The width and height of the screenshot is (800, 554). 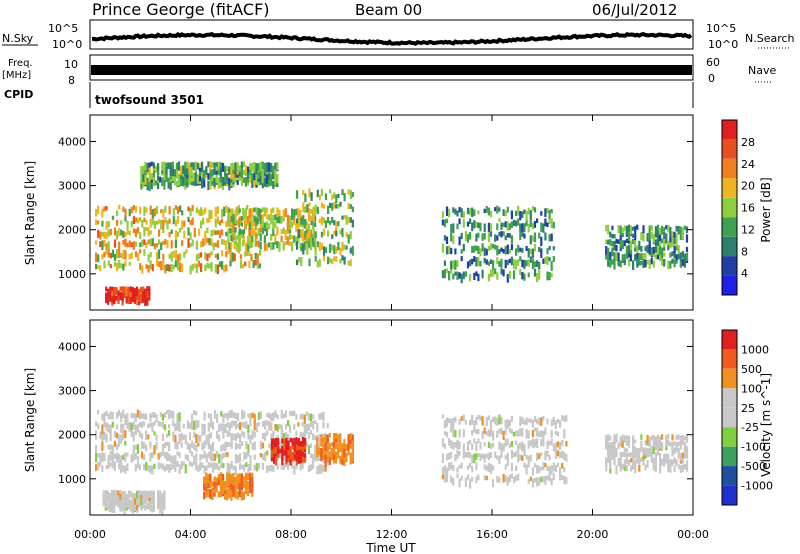 What do you see at coordinates (492, 534) in the screenshot?
I see `x-tick-label: 16:00` at bounding box center [492, 534].